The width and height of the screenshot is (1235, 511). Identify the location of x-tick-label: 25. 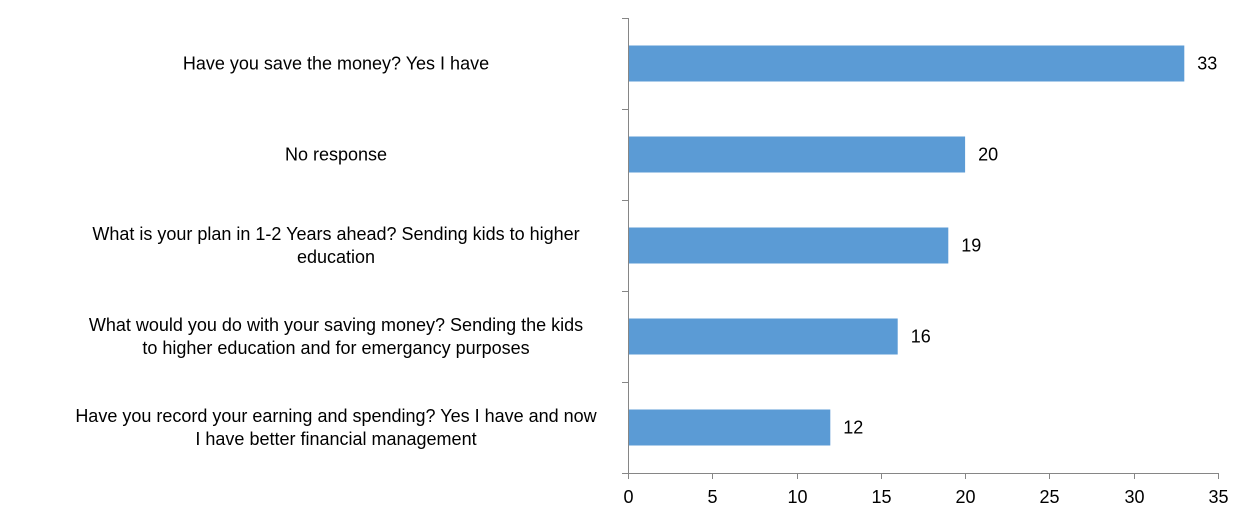
(1049, 497).